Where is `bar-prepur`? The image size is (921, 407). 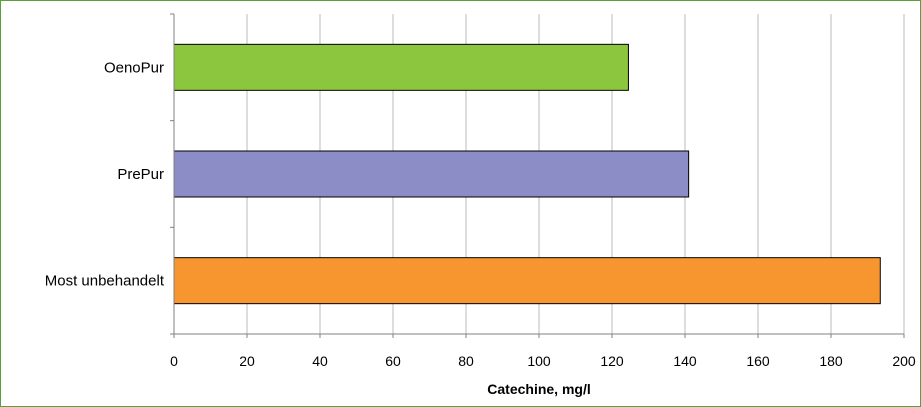 bar-prepur is located at coordinates (431, 174).